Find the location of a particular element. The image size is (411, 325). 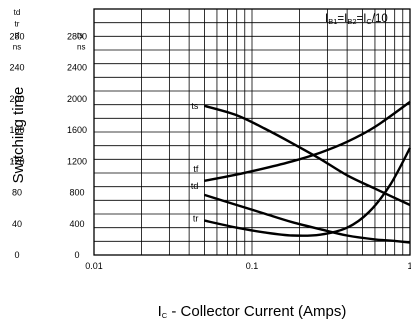

y-tick-left: 40 is located at coordinates (17, 224).